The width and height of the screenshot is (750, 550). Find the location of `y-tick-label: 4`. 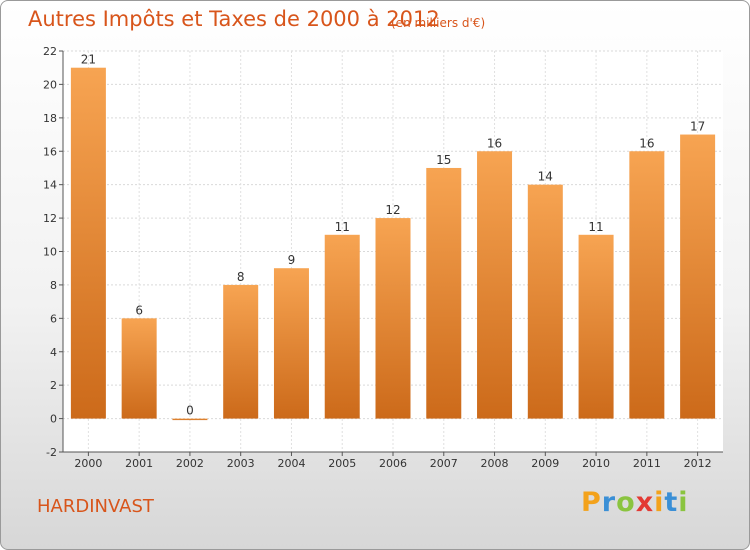

y-tick-label: 4 is located at coordinates (53, 352).